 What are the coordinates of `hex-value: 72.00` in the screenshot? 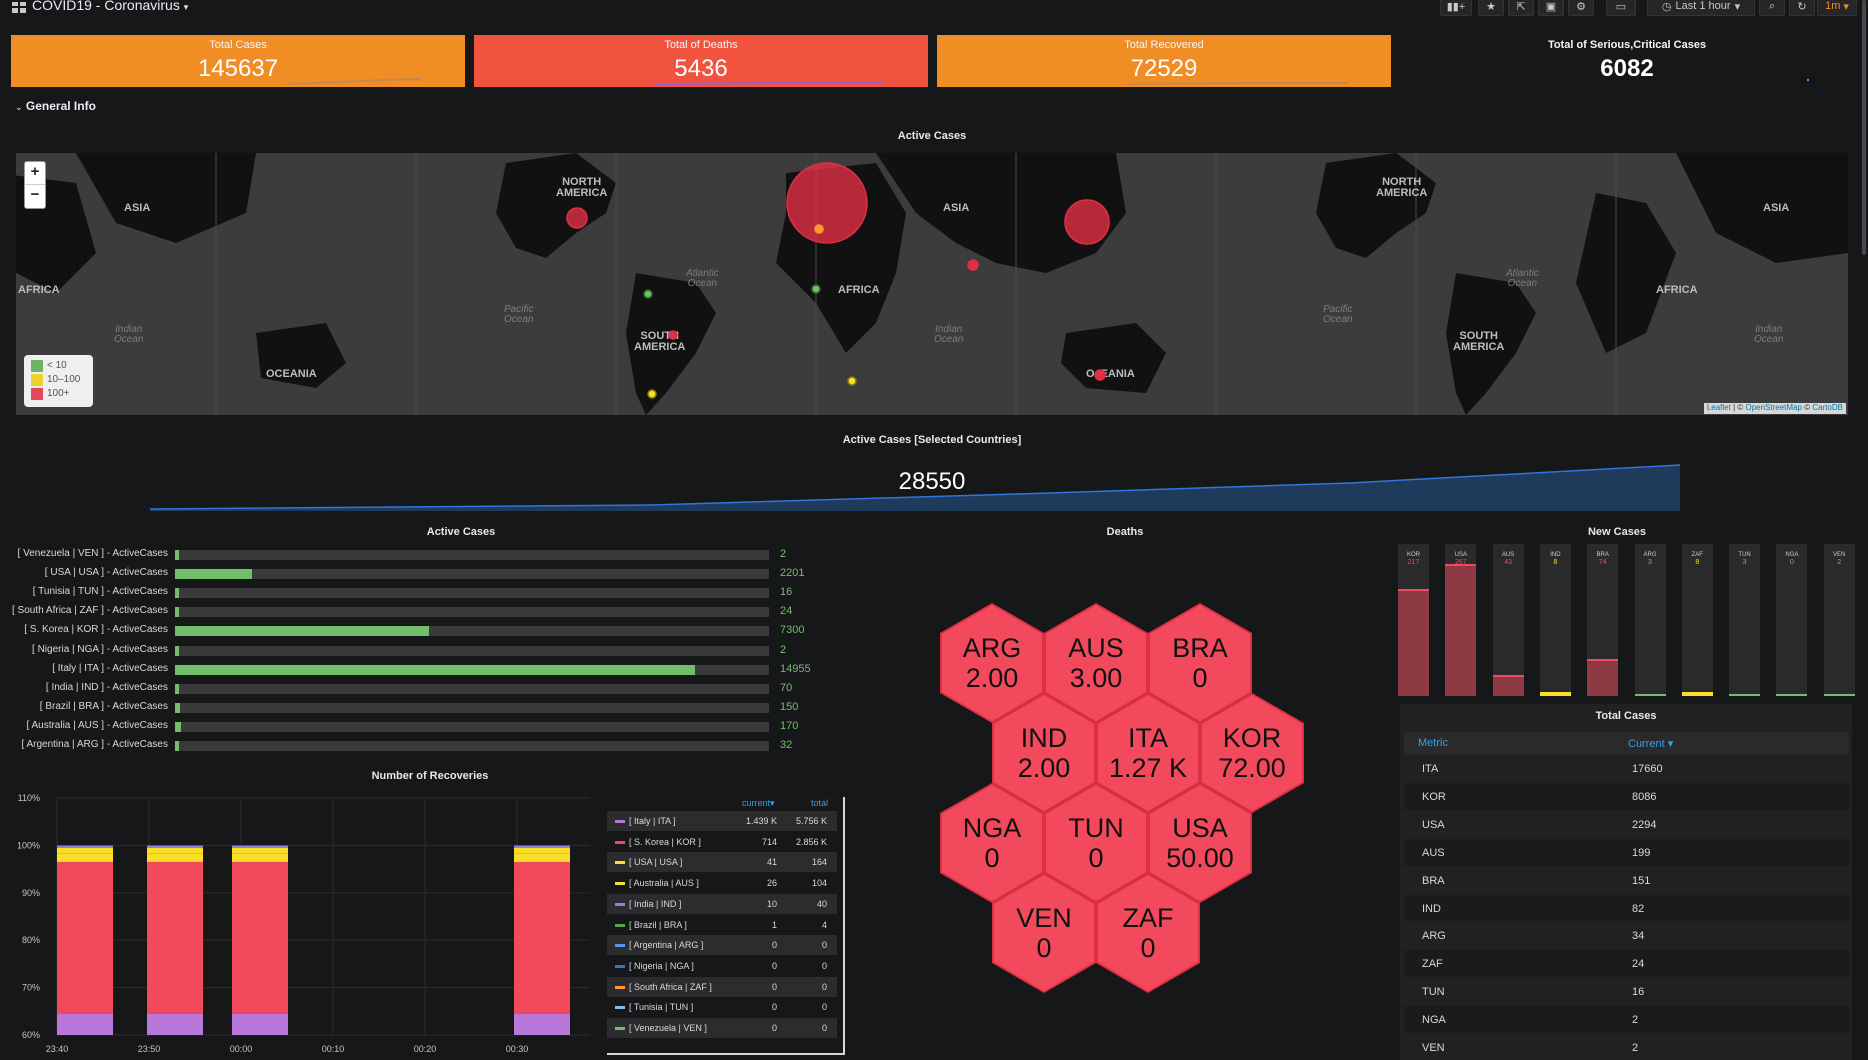 It's located at (1252, 768).